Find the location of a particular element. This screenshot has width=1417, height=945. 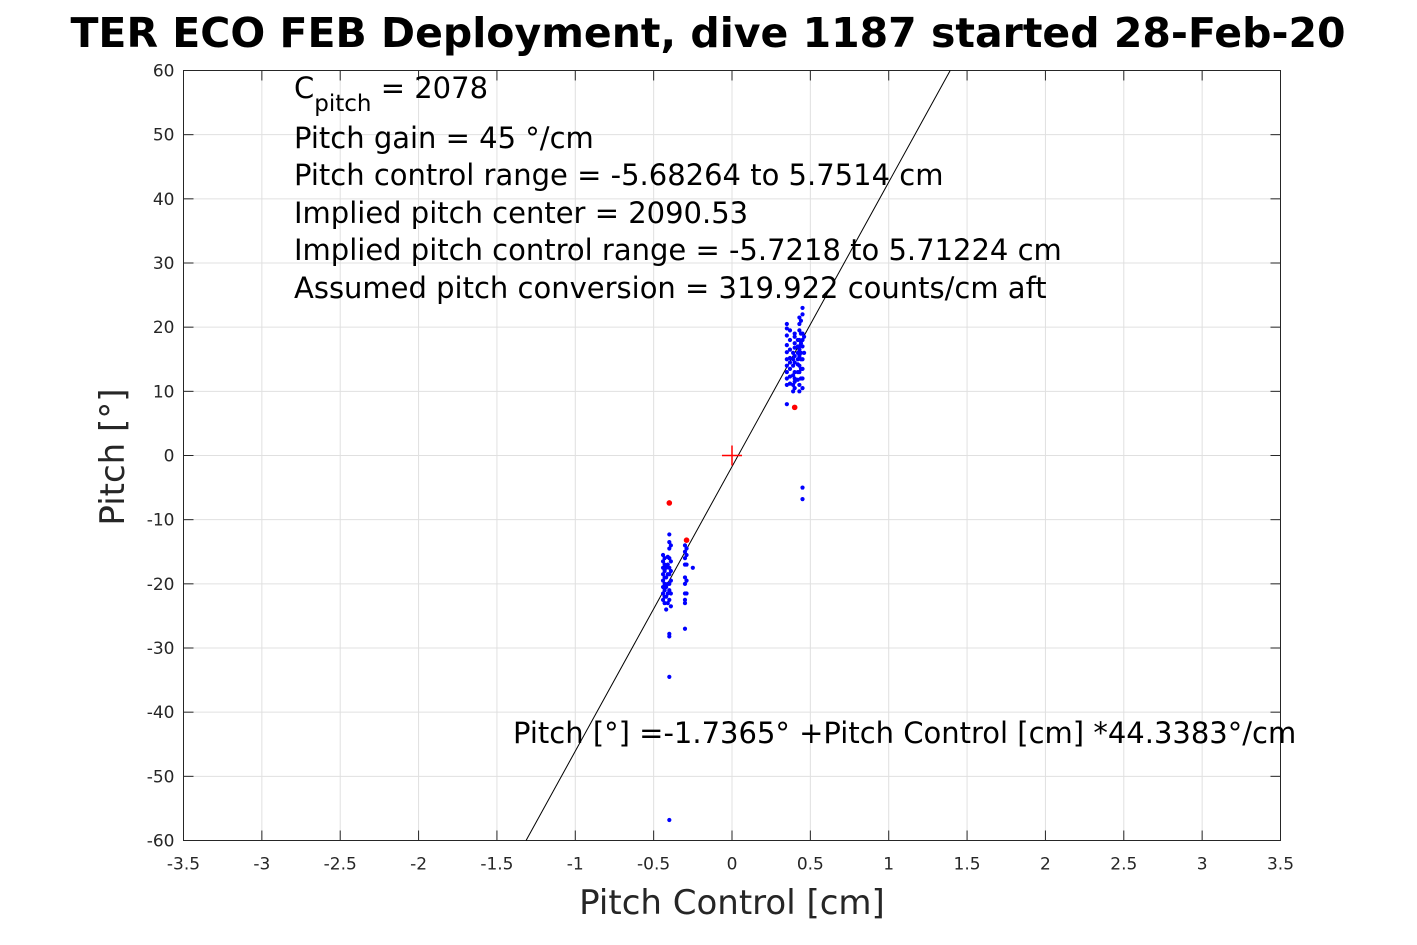

x-tick-label: -2.5 is located at coordinates (340, 865).